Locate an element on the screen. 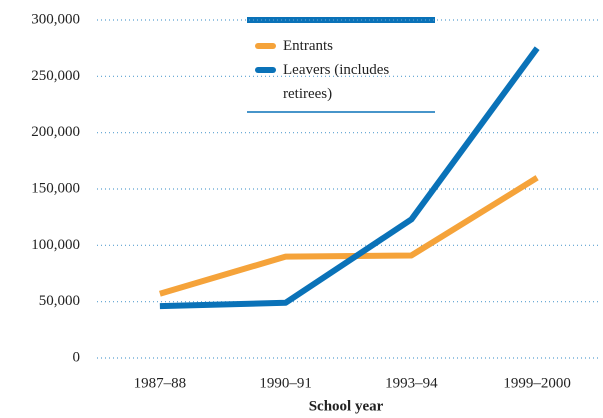 This screenshot has height=418, width=603. x-tick-label: 1987–88 is located at coordinates (160, 383).